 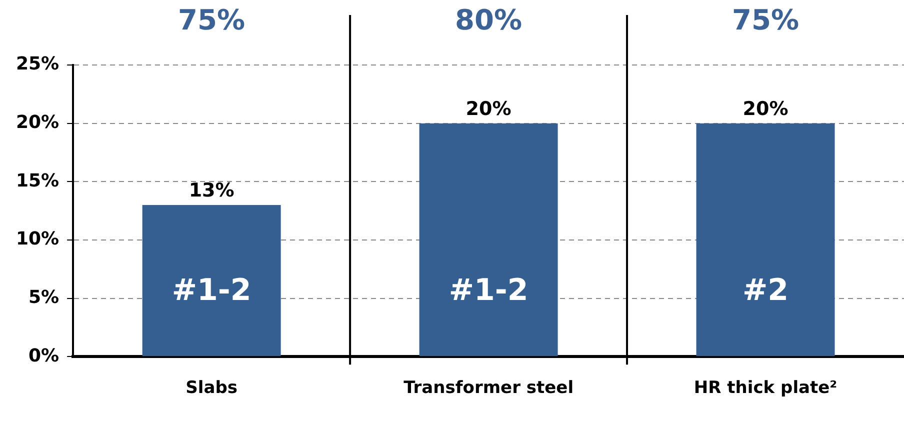 What do you see at coordinates (211, 190) in the screenshot?
I see `data-label: 13%` at bounding box center [211, 190].